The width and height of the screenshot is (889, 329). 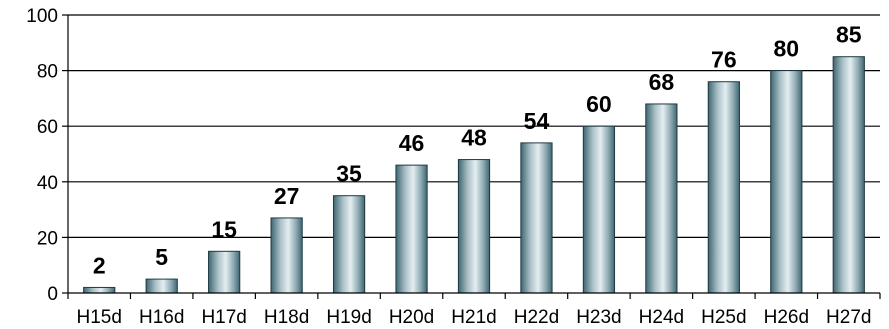 I want to click on data-label-H20d: 46, so click(x=412, y=143).